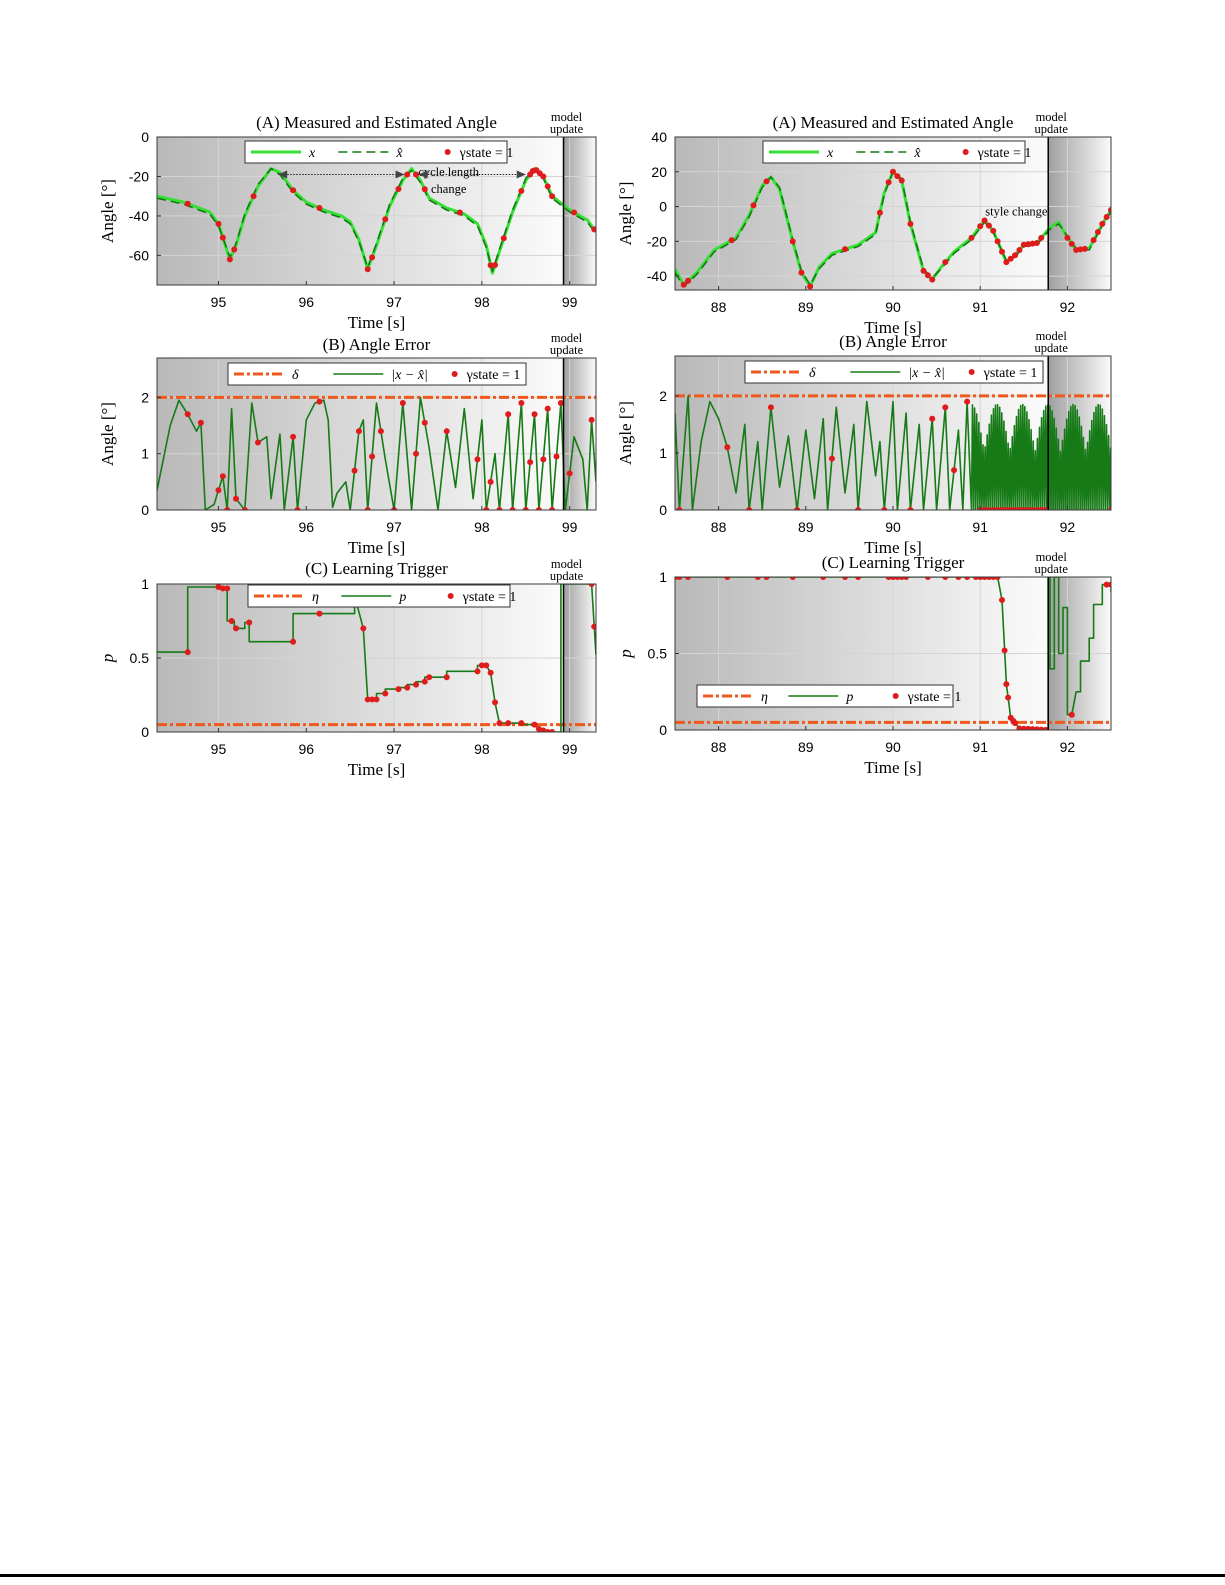  What do you see at coordinates (394, 527) in the screenshot?
I see `x-tick-label: 97` at bounding box center [394, 527].